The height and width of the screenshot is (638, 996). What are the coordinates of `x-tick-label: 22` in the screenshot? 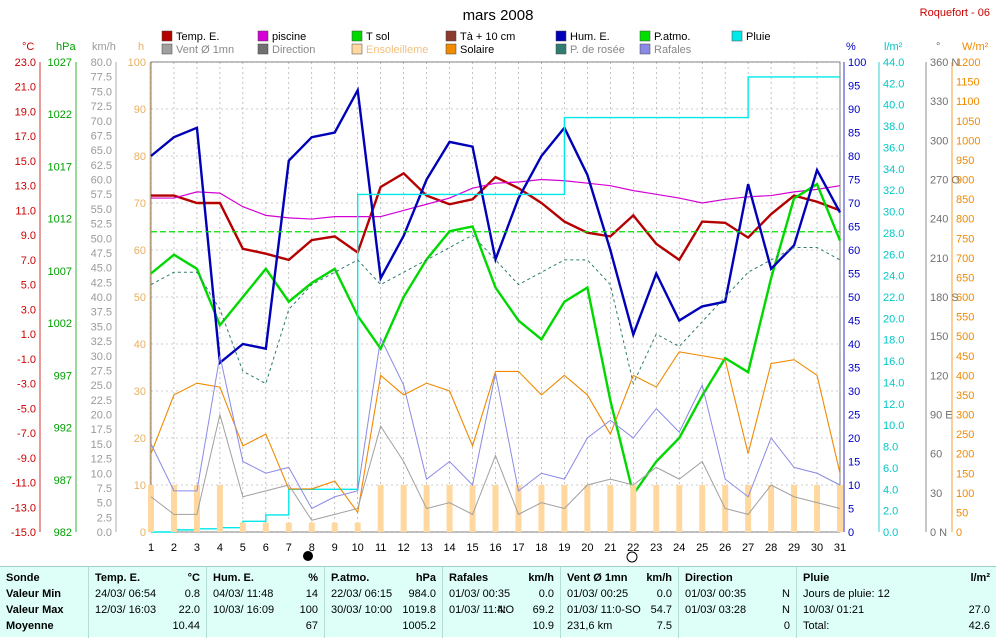 It's located at (633, 548).